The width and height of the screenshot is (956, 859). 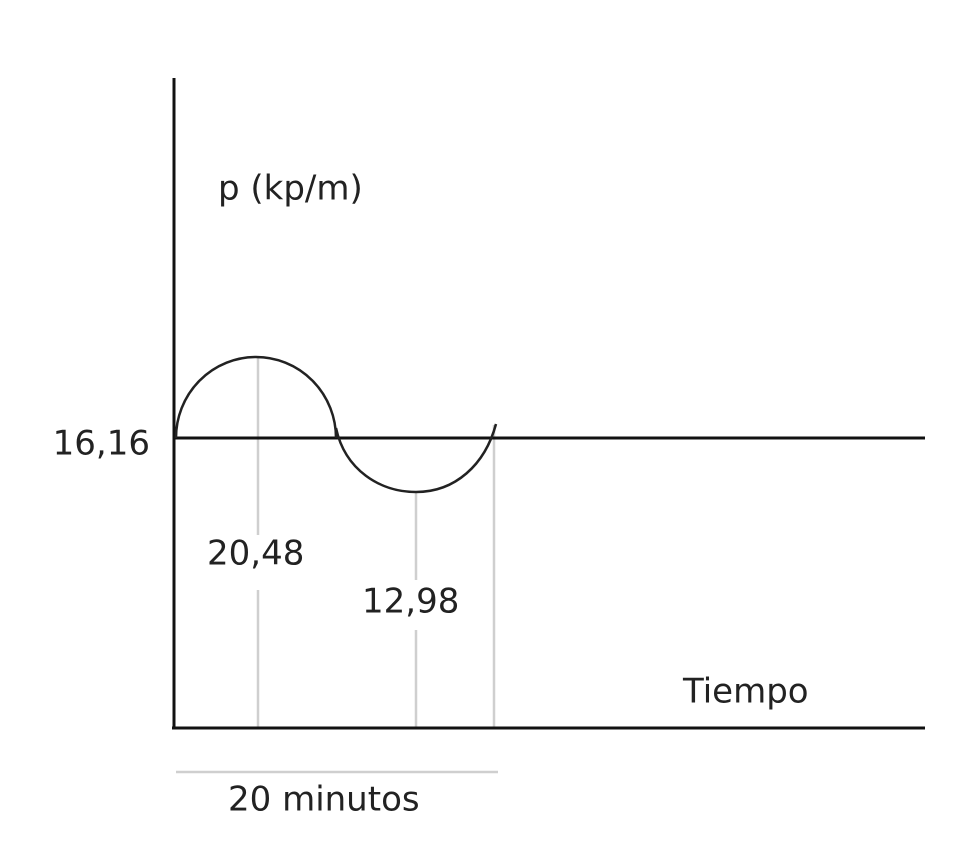 What do you see at coordinates (101, 444) in the screenshot?
I see `baseline-label: 16,16` at bounding box center [101, 444].